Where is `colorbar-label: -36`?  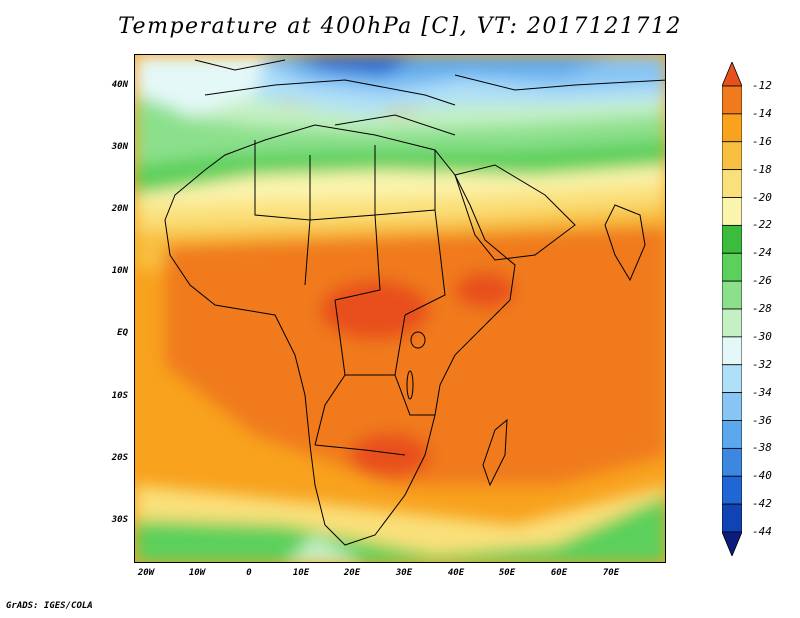 colorbar-label: -36 is located at coordinates (762, 420).